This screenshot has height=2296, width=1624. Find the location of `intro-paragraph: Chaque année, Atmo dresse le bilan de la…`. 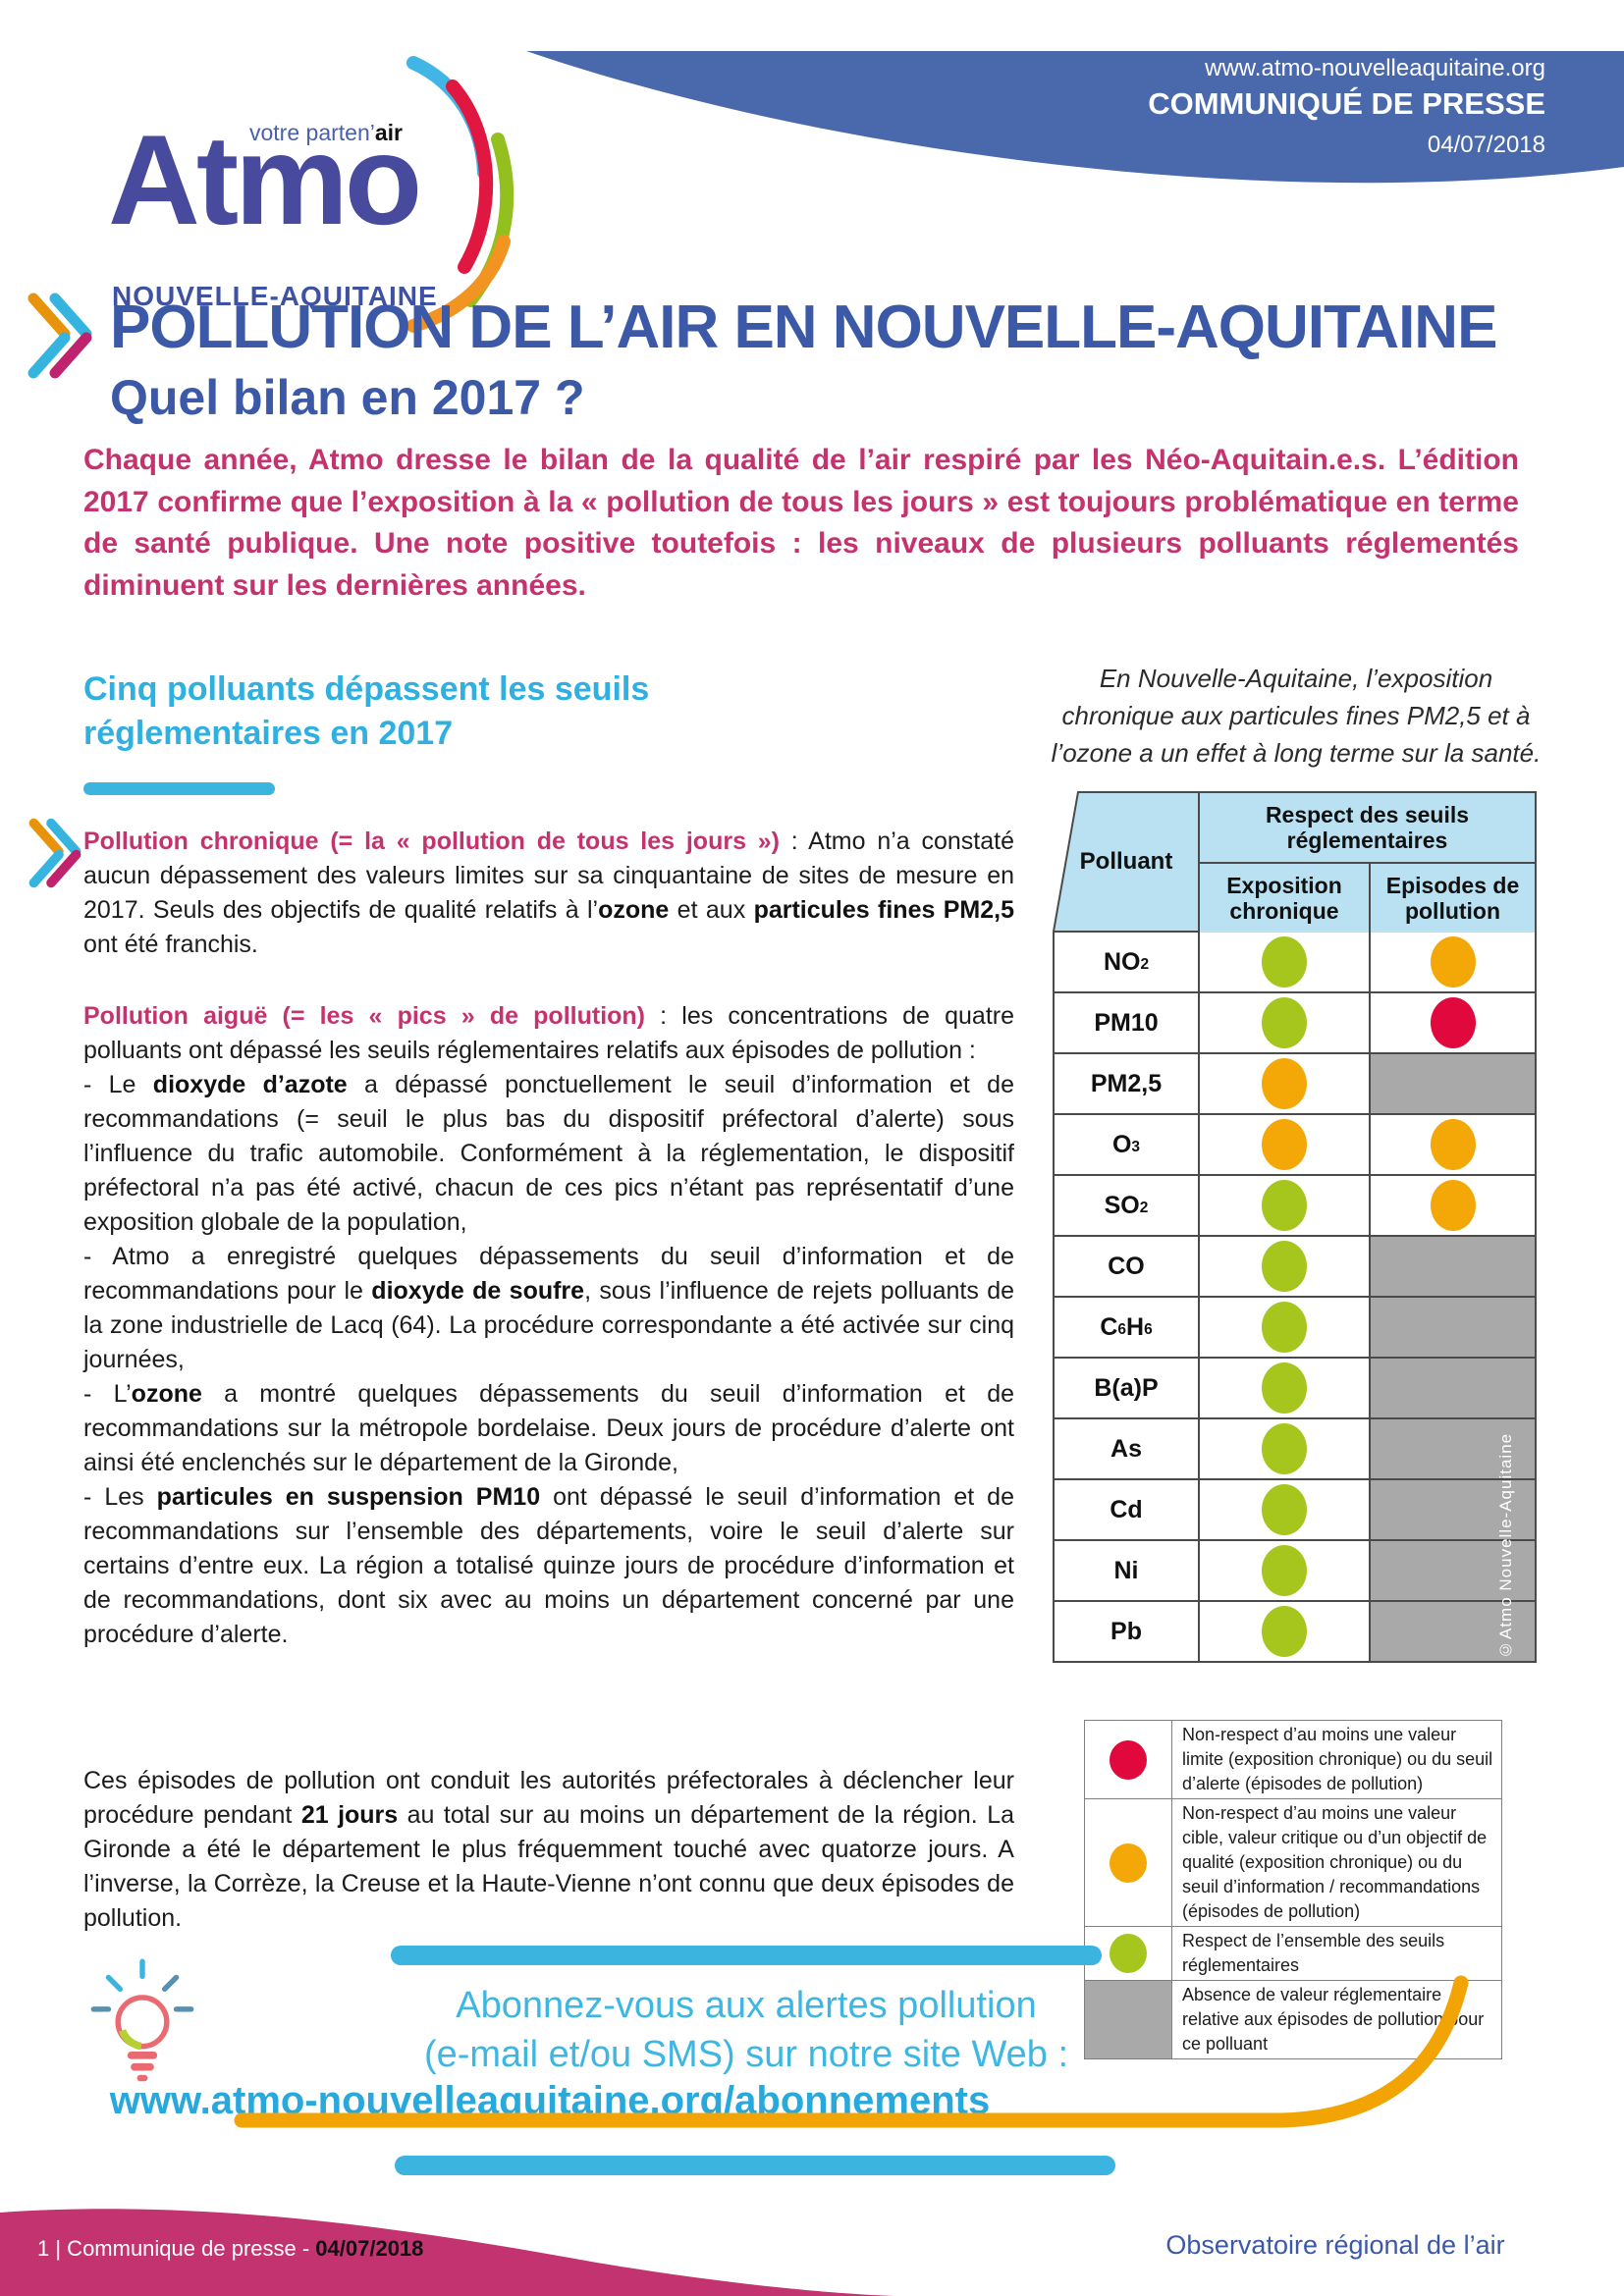

intro-paragraph: Chaque année, Atmo dresse le bilan de la… is located at coordinates (801, 523).